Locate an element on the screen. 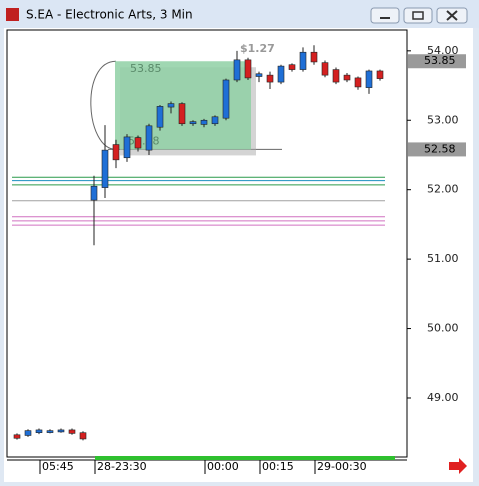  y-tick-label: 54.00 is located at coordinates (443, 50).